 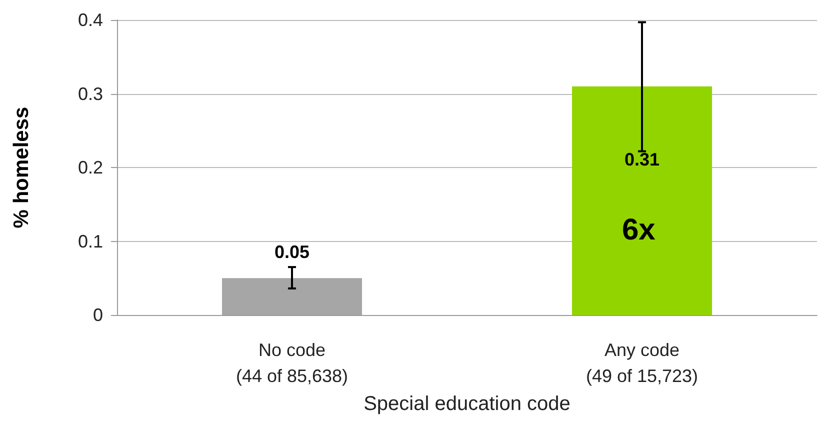 I want to click on x-axis-title: Special education code, so click(x=467, y=403).